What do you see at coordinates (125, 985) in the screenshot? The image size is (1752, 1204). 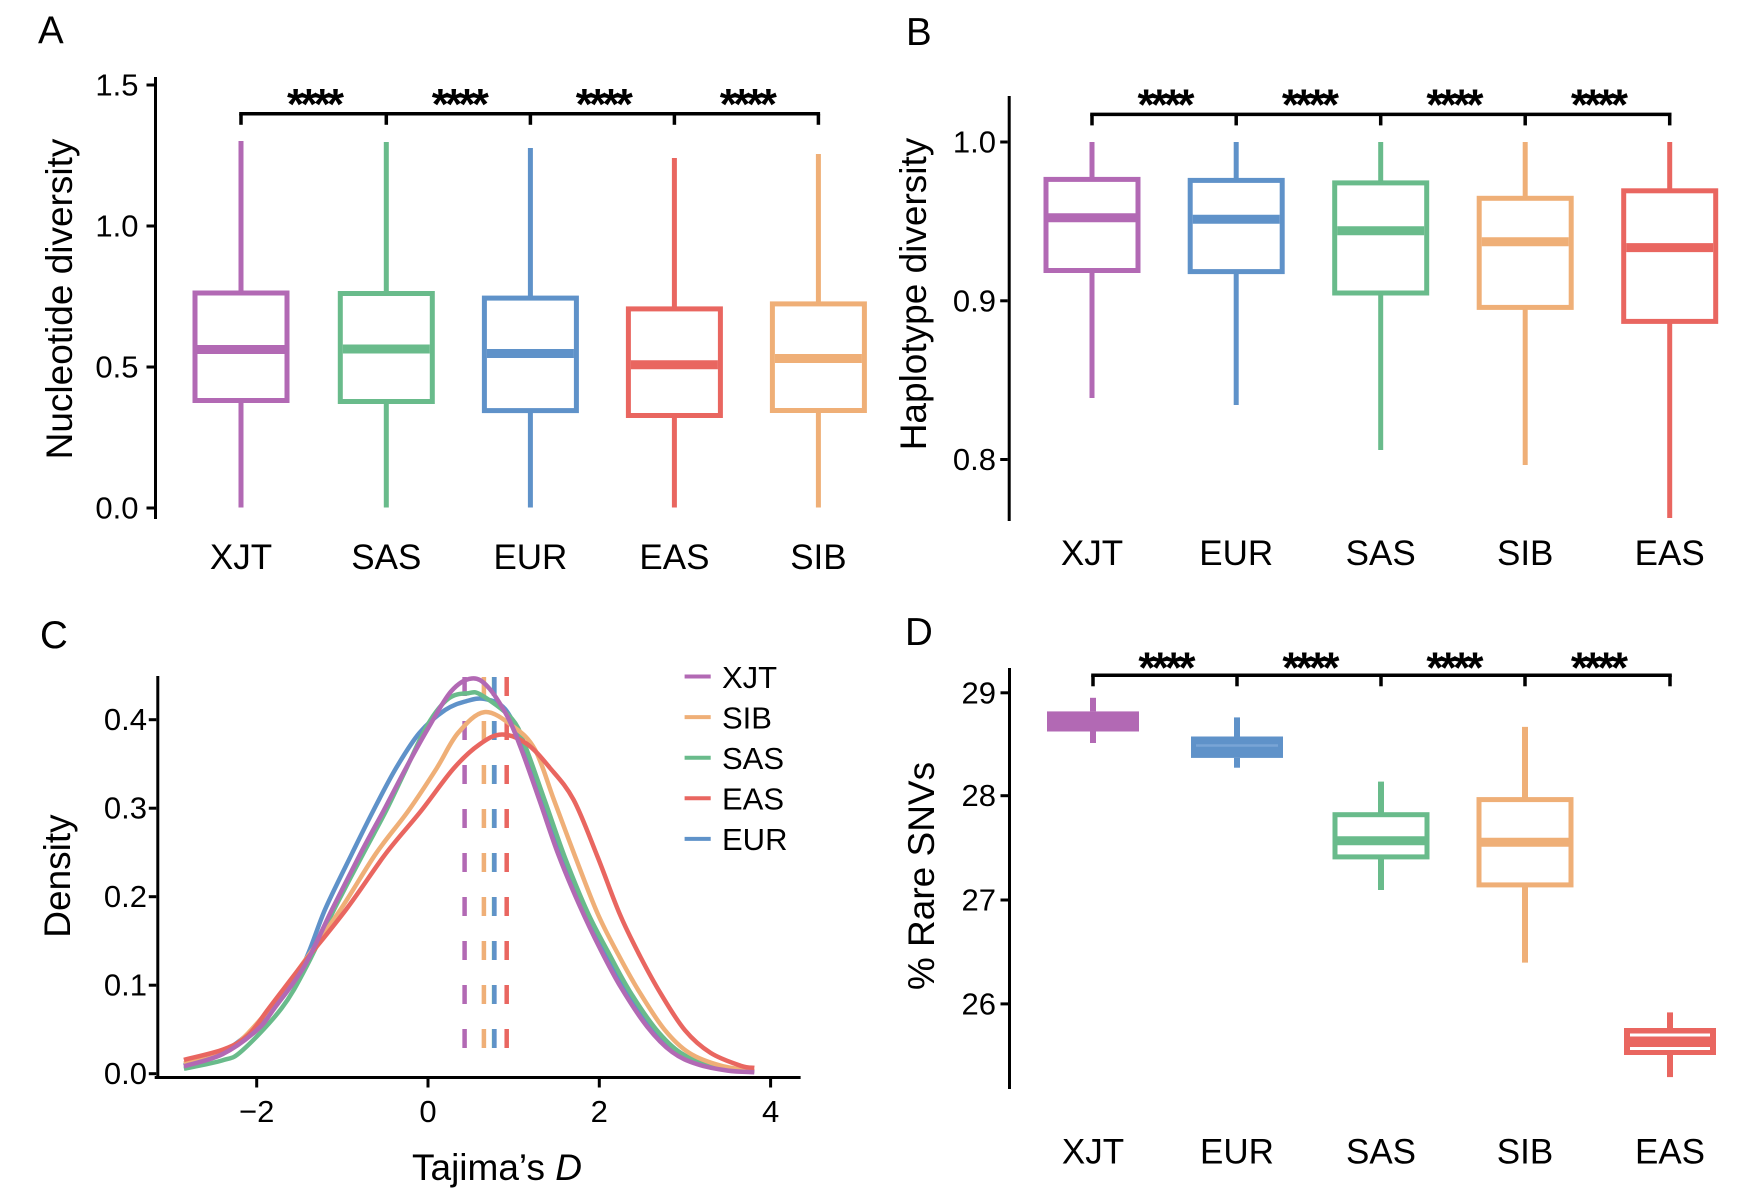 I see `svg-text: 0.1` at bounding box center [125, 985].